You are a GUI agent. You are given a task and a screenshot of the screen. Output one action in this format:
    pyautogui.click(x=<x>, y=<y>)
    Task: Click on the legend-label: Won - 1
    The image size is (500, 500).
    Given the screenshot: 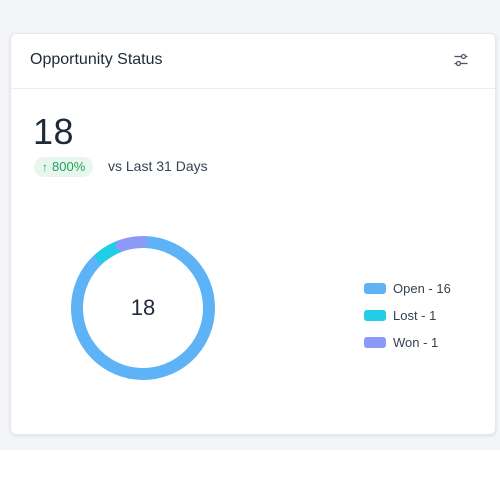 What is the action you would take?
    pyautogui.click(x=416, y=342)
    